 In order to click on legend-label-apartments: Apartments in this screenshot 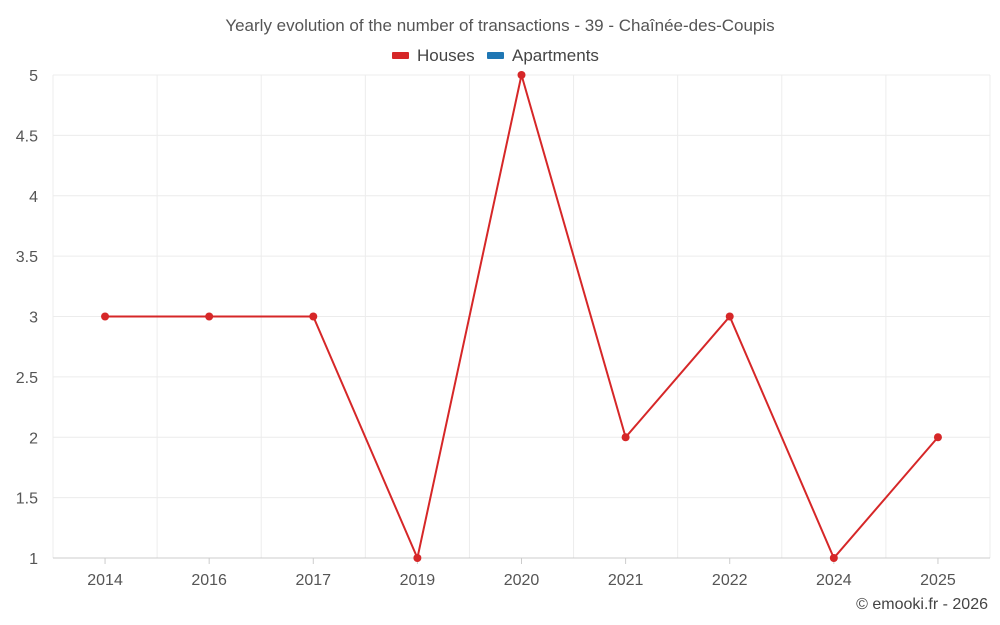, I will do `click(555, 55)`.